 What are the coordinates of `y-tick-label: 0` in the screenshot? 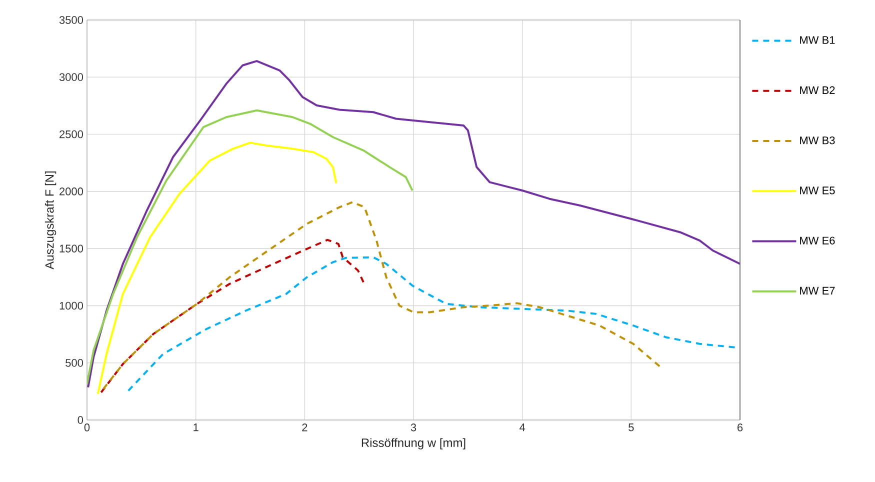 It's located at (81, 420).